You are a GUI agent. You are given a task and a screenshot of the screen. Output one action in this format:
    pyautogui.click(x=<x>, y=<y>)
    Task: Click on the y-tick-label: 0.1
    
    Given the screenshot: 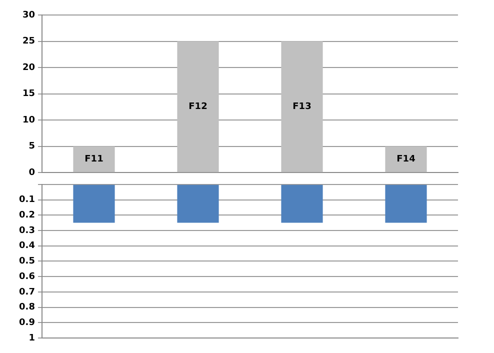 What is the action you would take?
    pyautogui.click(x=27, y=200)
    